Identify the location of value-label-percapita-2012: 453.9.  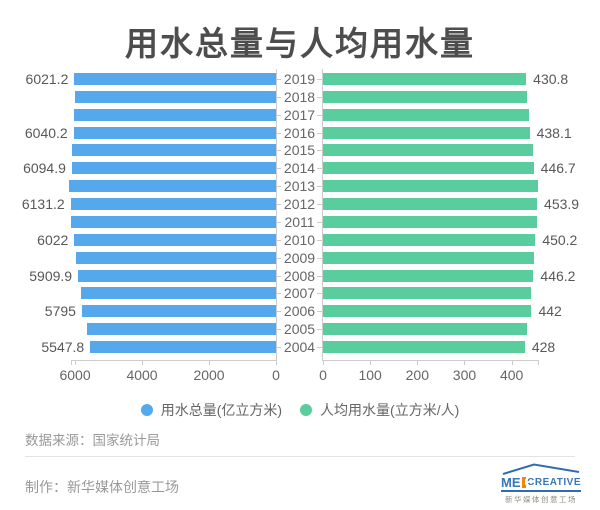
(562, 204).